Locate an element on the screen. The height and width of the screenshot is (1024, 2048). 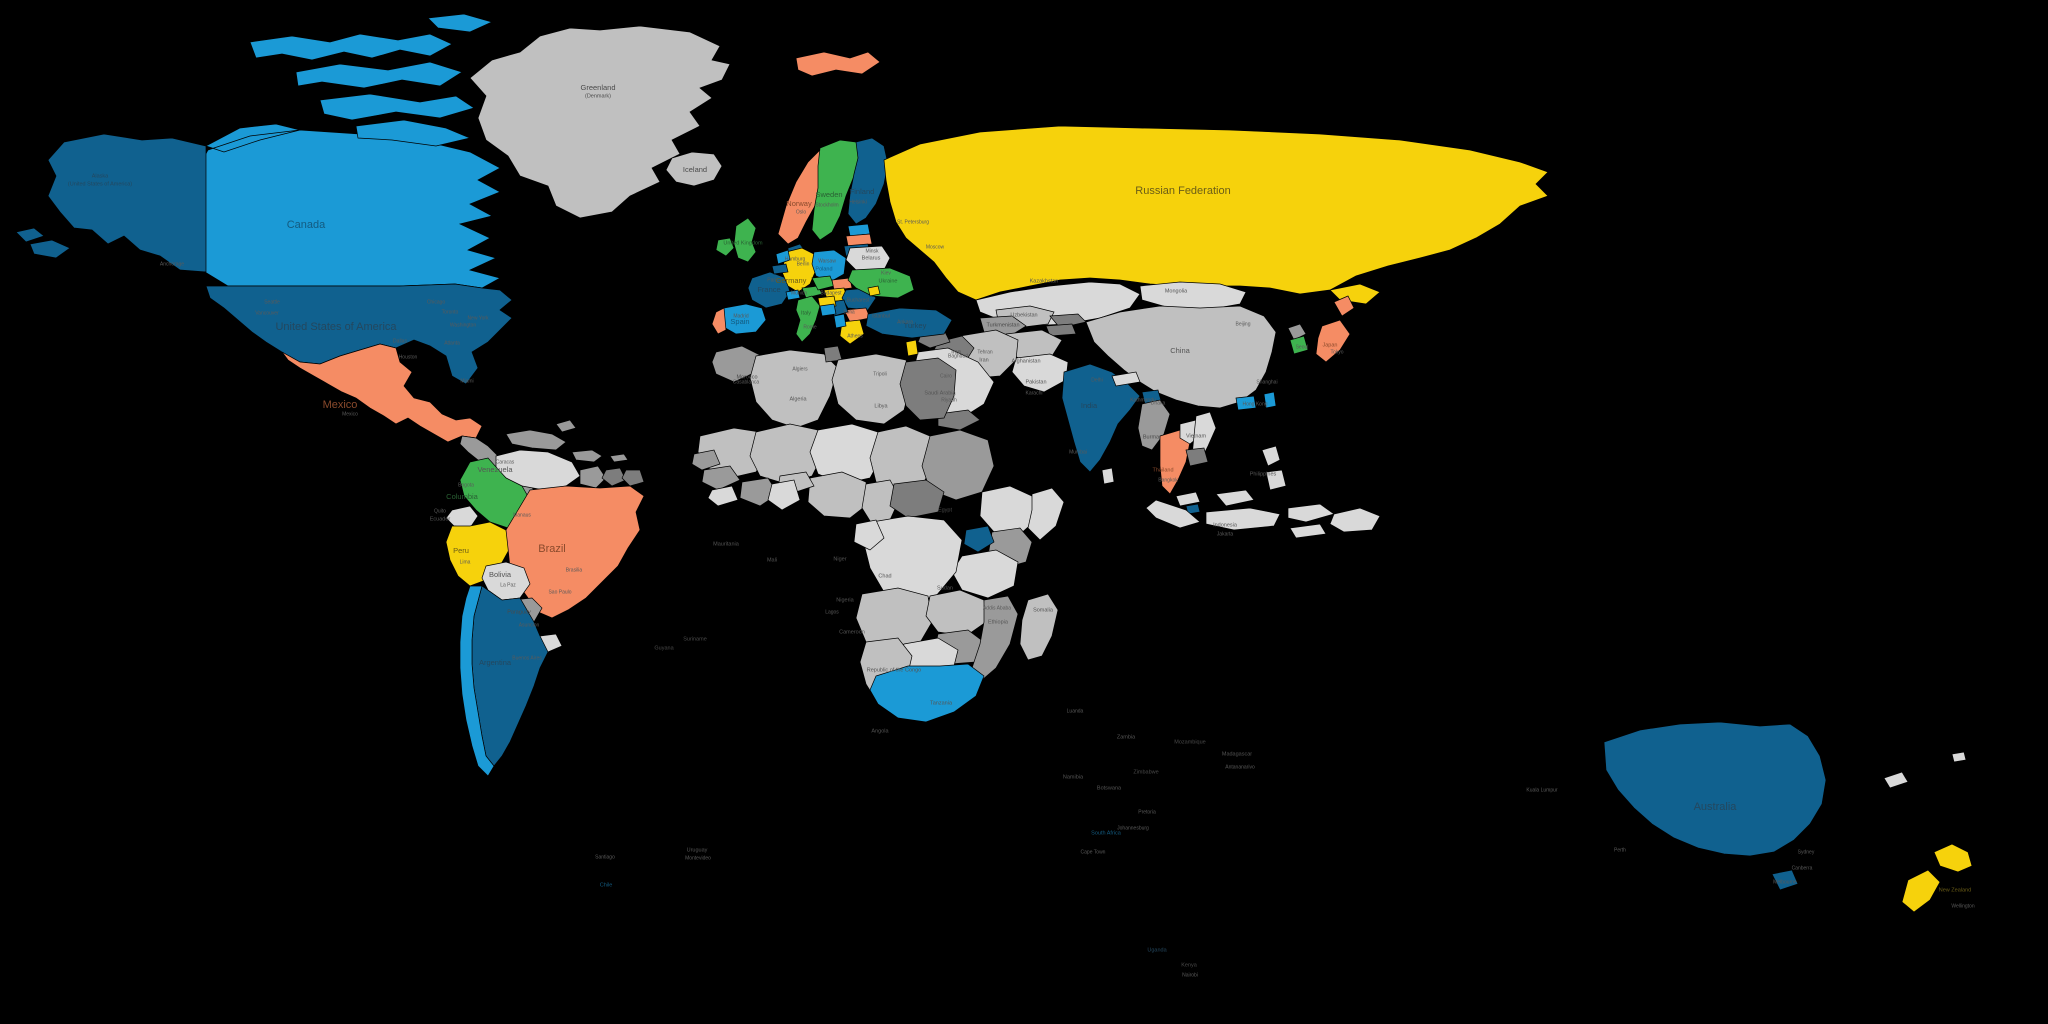
country-hong-kong is located at coordinates (1246, 403).